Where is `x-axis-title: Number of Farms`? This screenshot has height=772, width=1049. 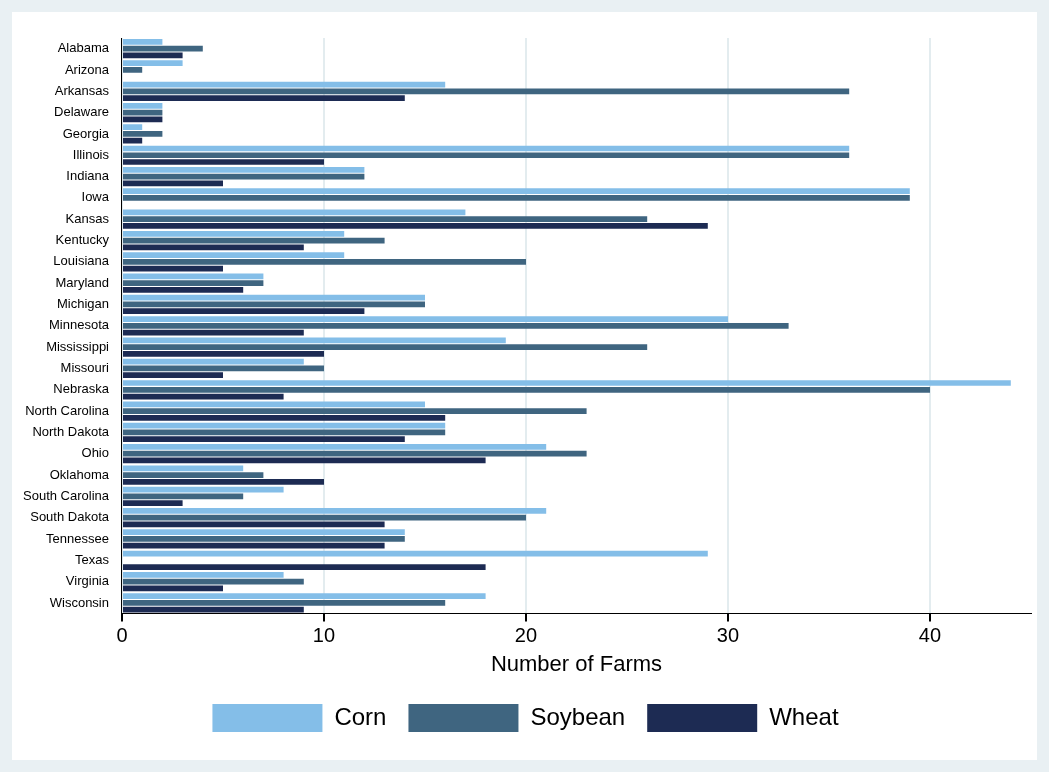
x-axis-title: Number of Farms is located at coordinates (576, 663).